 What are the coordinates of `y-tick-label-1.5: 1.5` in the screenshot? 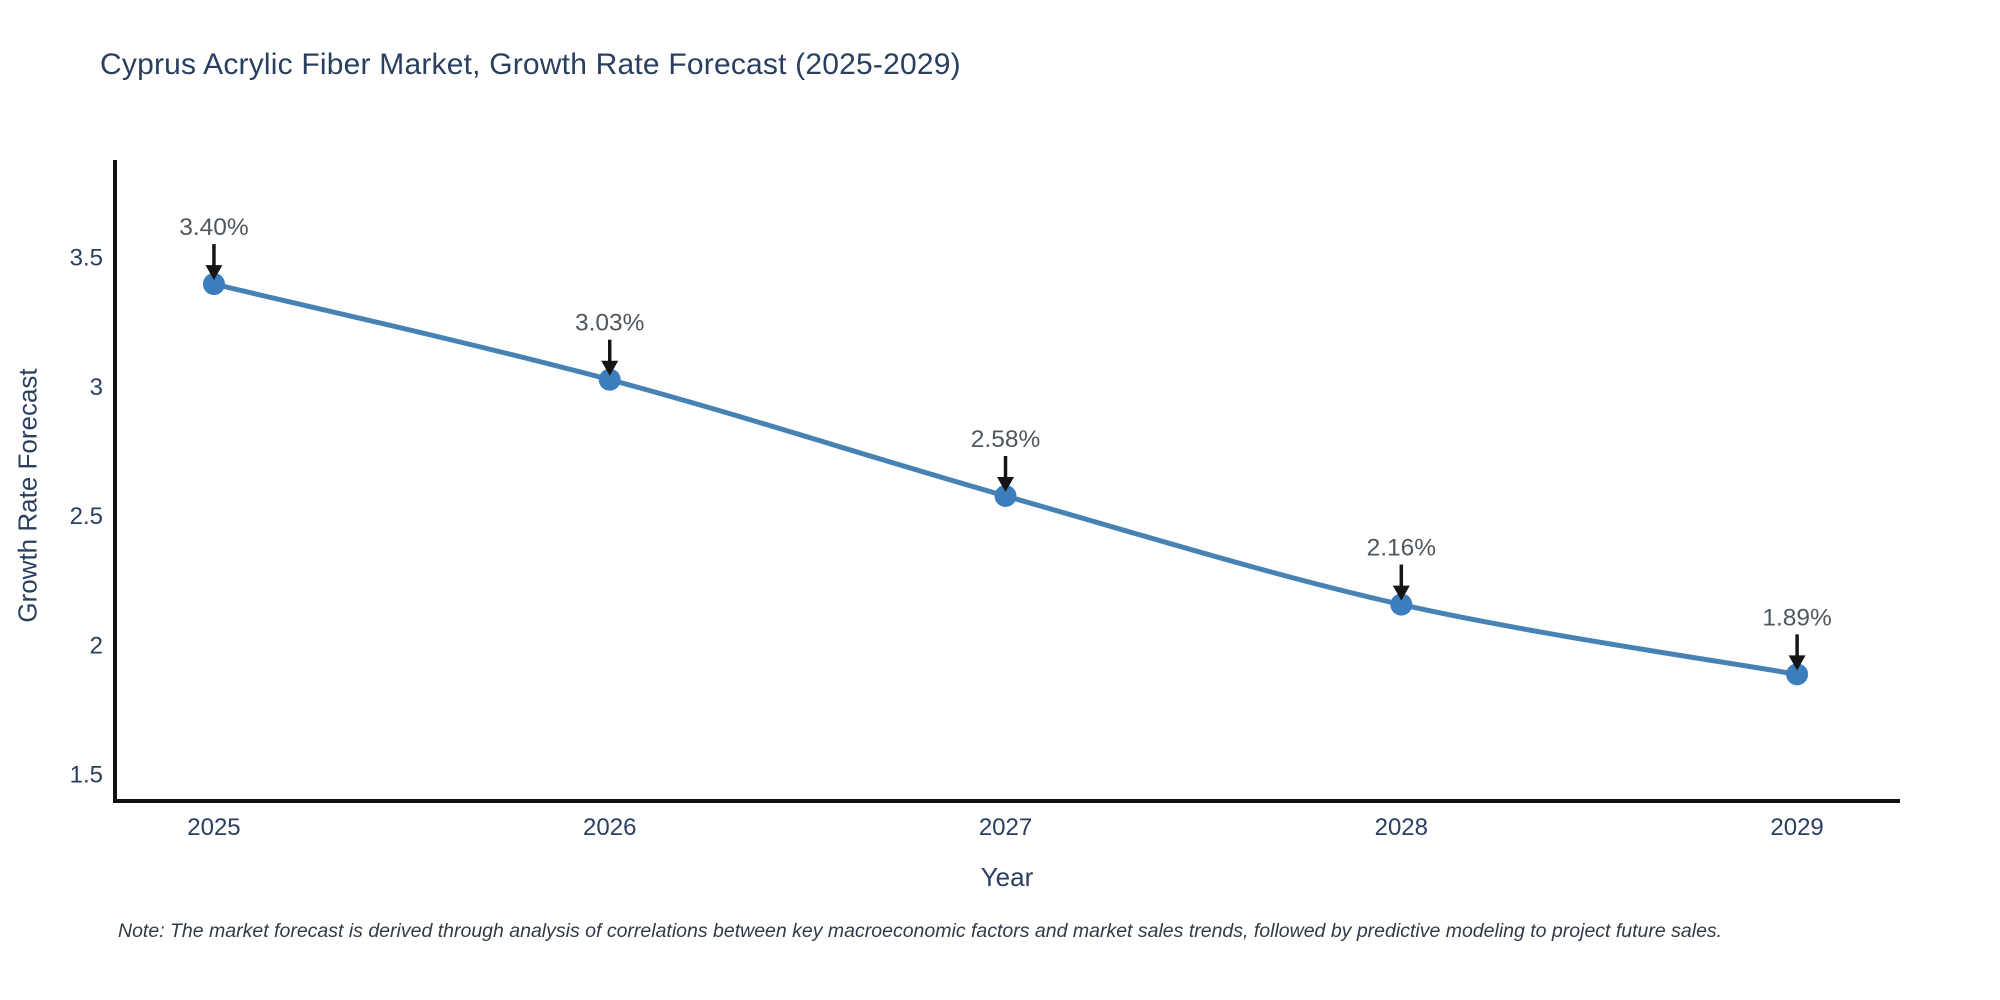 It's located at (86, 775).